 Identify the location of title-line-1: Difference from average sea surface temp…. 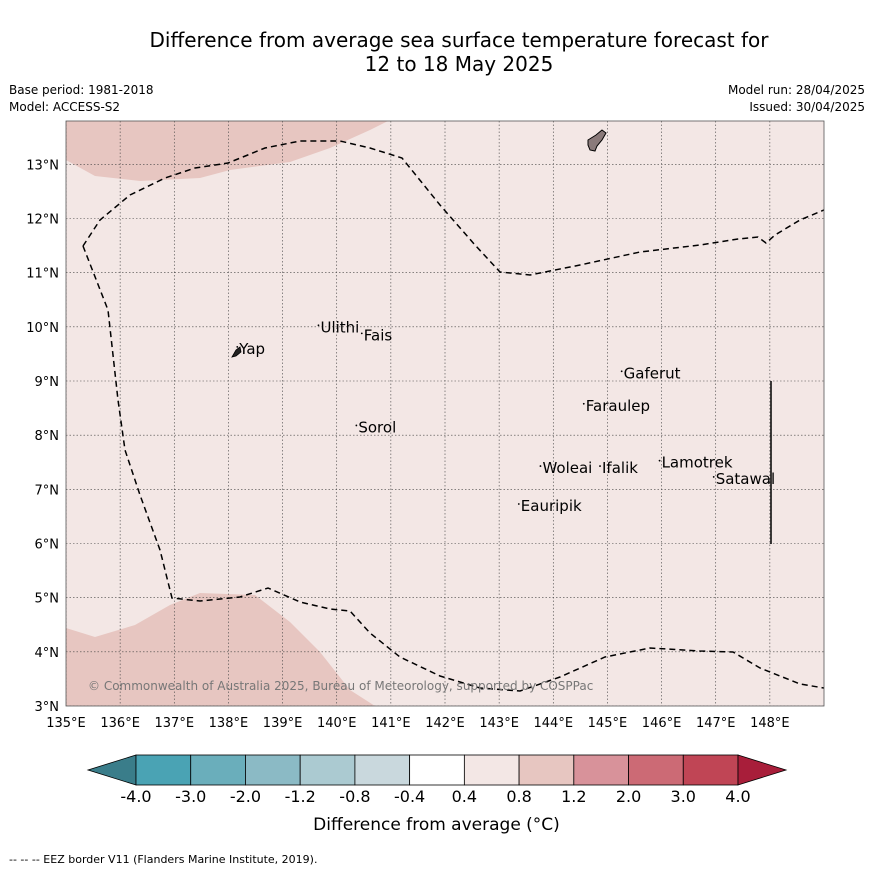
(459, 40).